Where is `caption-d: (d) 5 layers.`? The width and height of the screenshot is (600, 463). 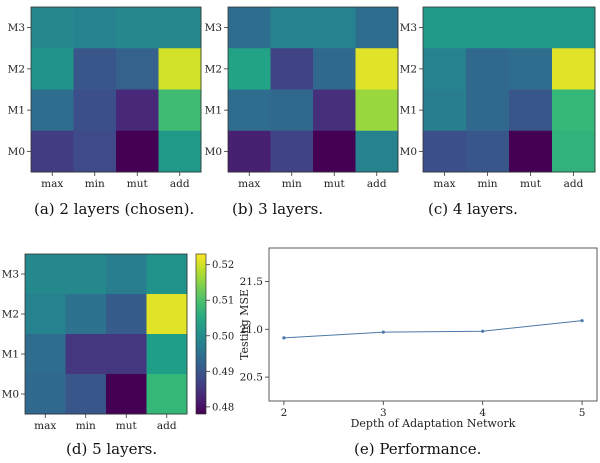
caption-d: (d) 5 layers. is located at coordinates (112, 449).